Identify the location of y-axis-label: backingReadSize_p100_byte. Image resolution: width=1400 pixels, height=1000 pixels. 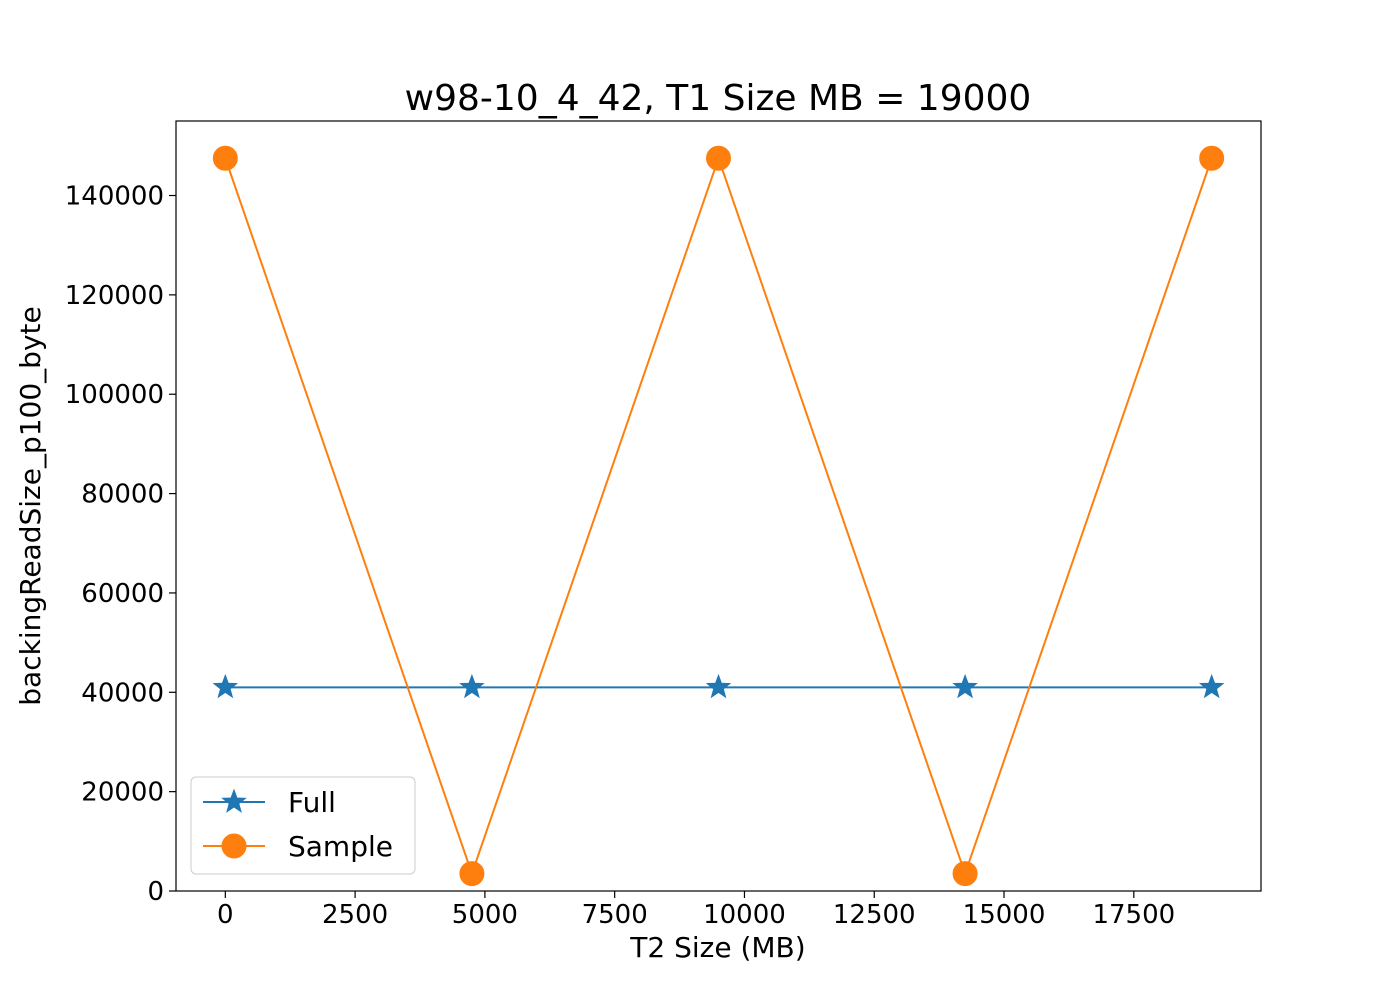
(30, 505).